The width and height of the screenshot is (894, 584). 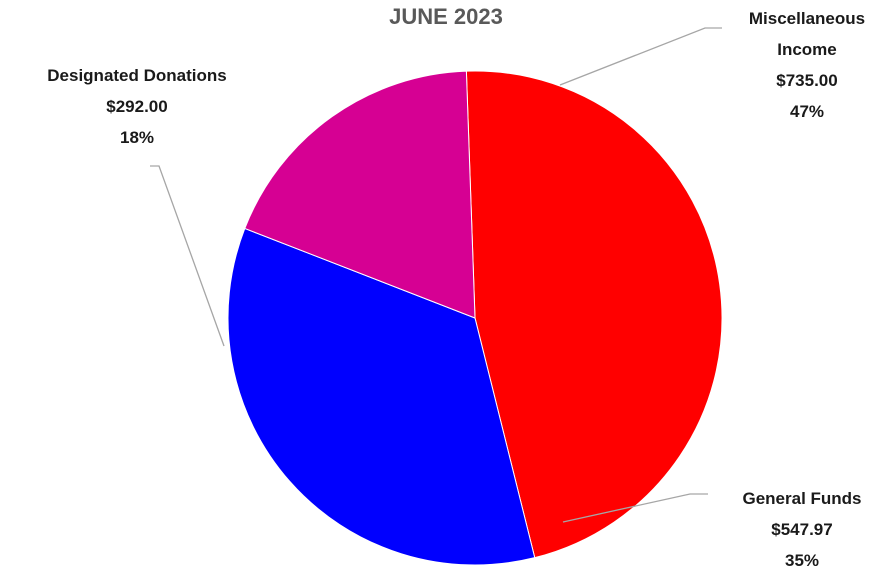 I want to click on data-label-value: $292.00, so click(x=136, y=106).